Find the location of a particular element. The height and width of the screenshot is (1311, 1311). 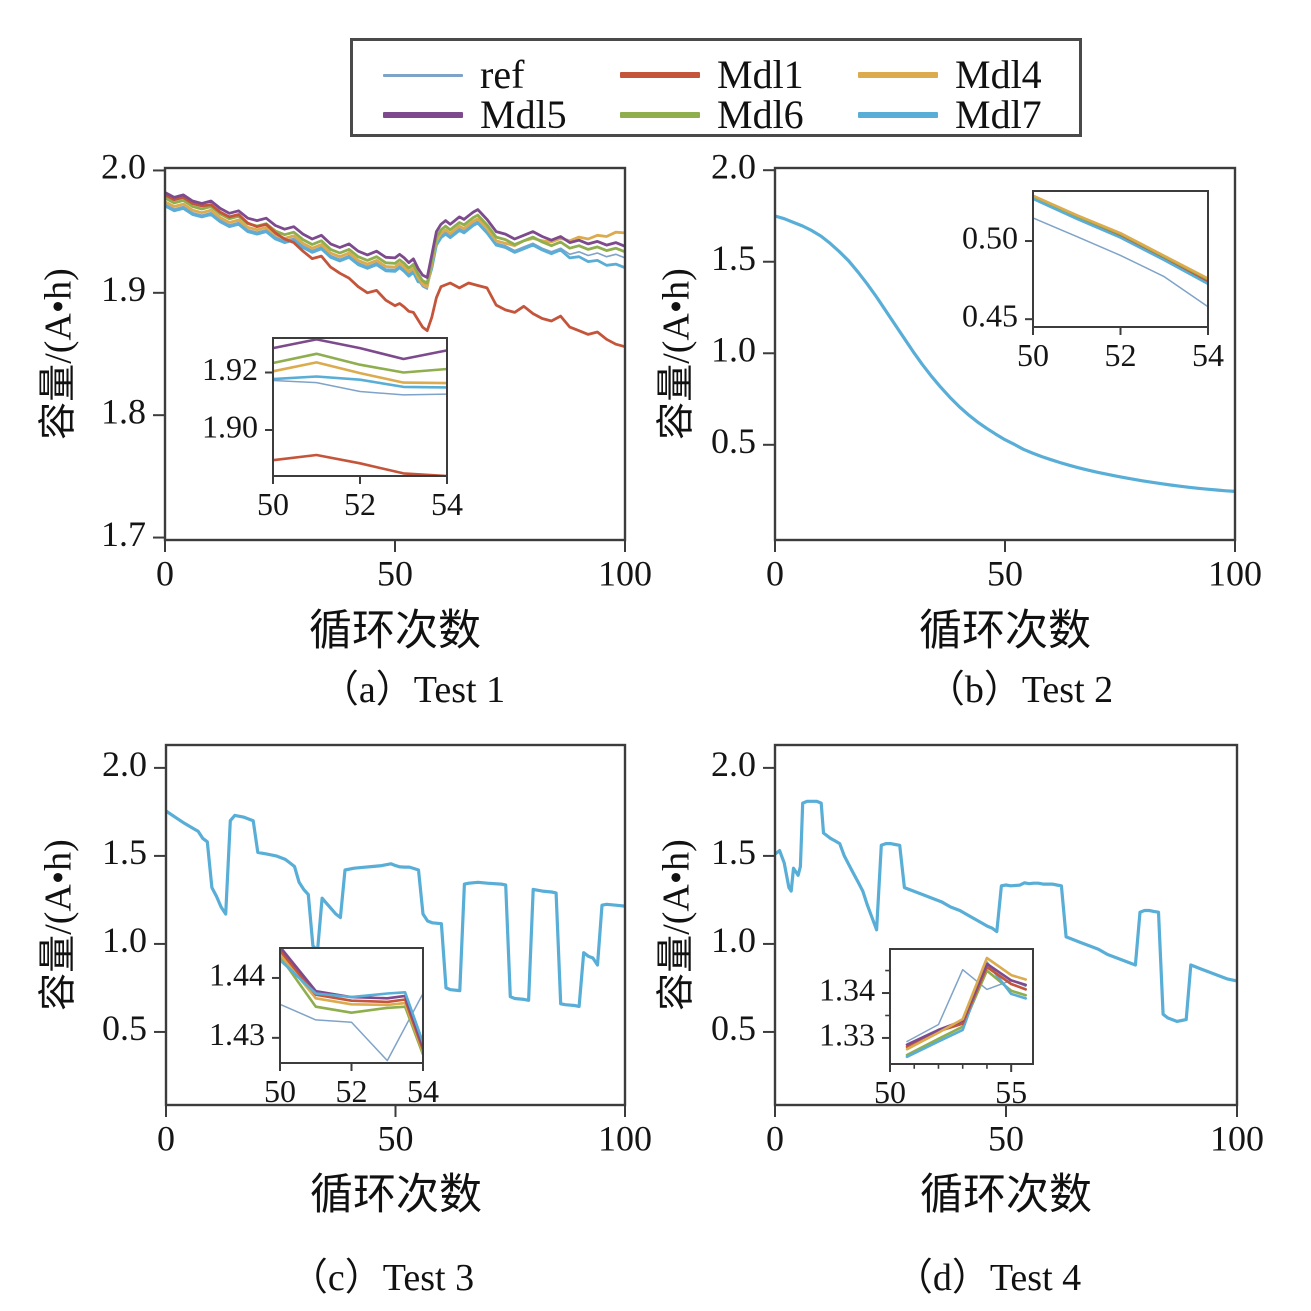

x-axis-label-a: 循环次数 is located at coordinates (395, 631).